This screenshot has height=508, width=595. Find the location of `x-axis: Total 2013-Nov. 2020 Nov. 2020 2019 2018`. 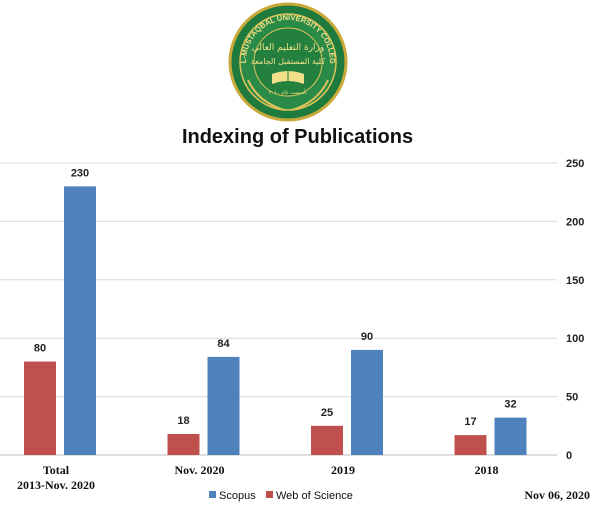

x-axis: Total 2013-Nov. 2020 Nov. 2020 2019 2018 is located at coordinates (258, 477).